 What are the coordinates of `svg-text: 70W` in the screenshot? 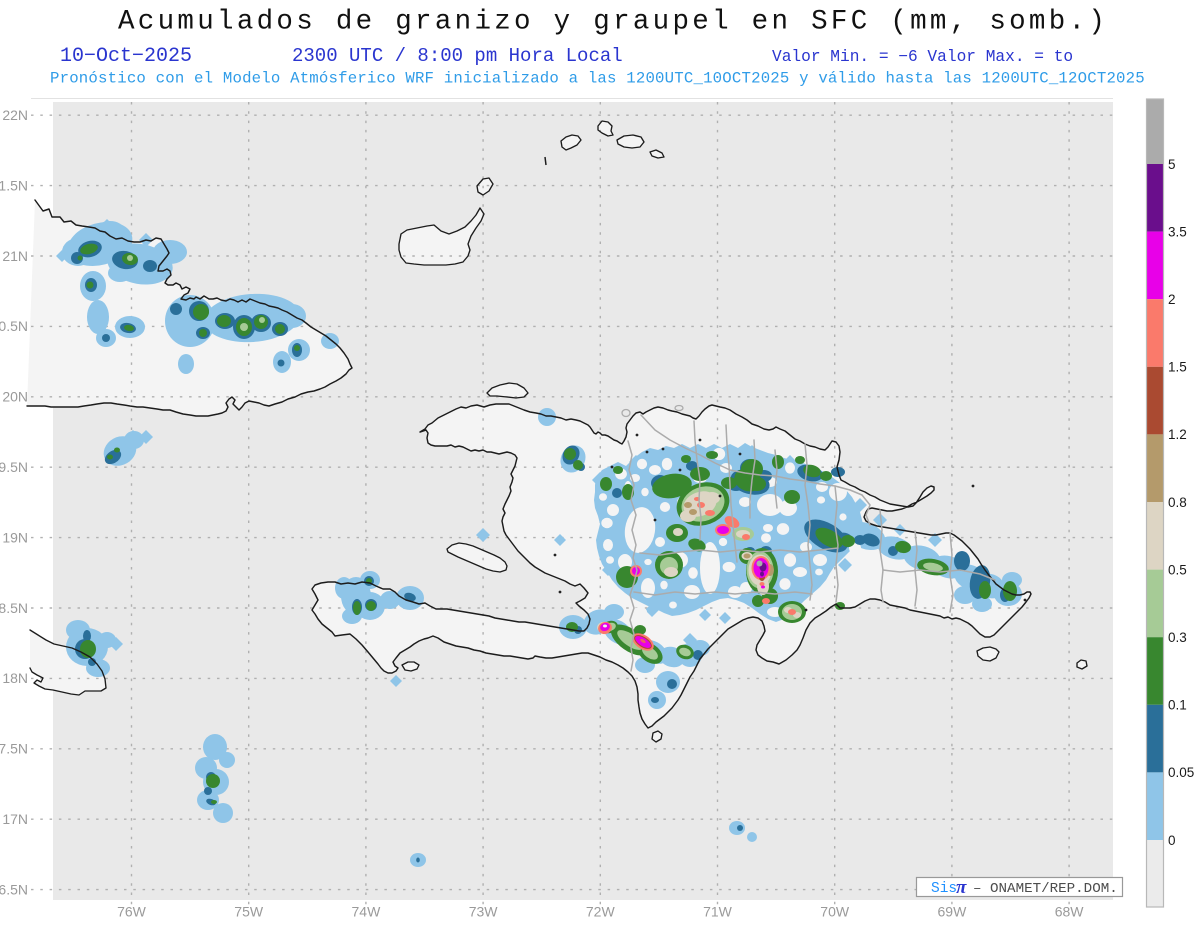 It's located at (835, 912).